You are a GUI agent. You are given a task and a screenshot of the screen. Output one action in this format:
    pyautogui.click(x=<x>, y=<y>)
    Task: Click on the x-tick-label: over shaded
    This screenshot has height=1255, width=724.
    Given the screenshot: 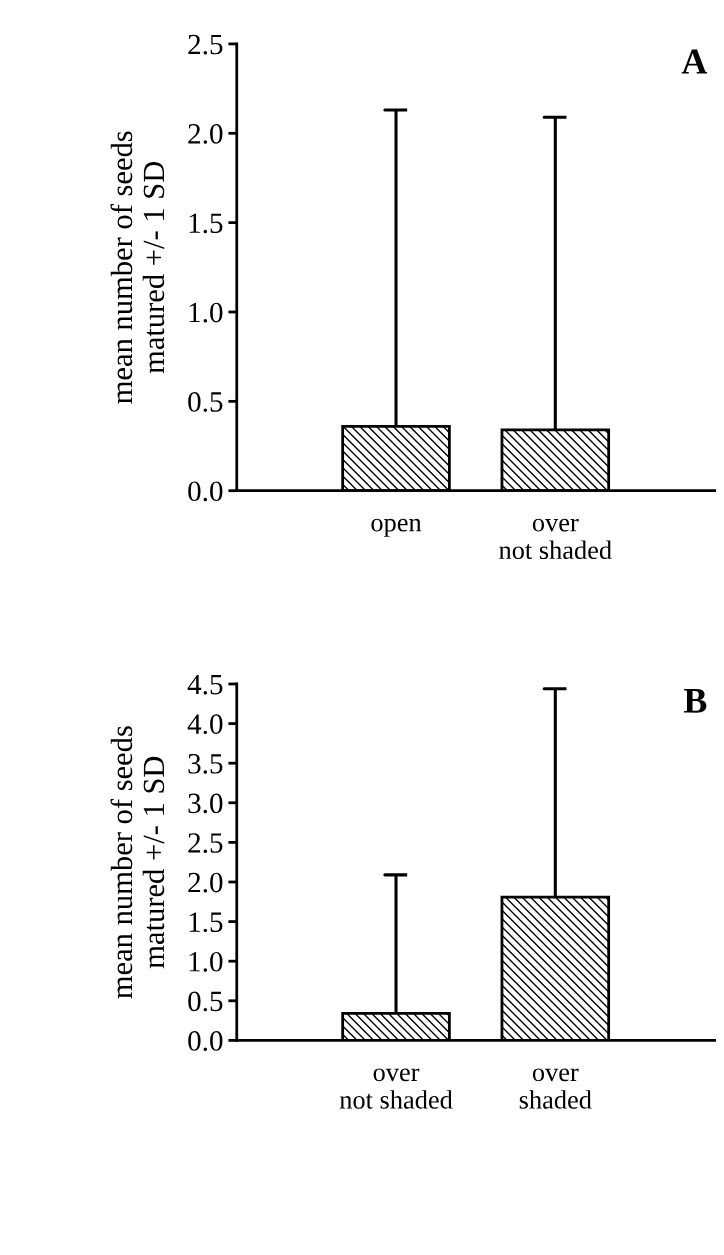 What is the action you would take?
    pyautogui.click(x=555, y=1088)
    